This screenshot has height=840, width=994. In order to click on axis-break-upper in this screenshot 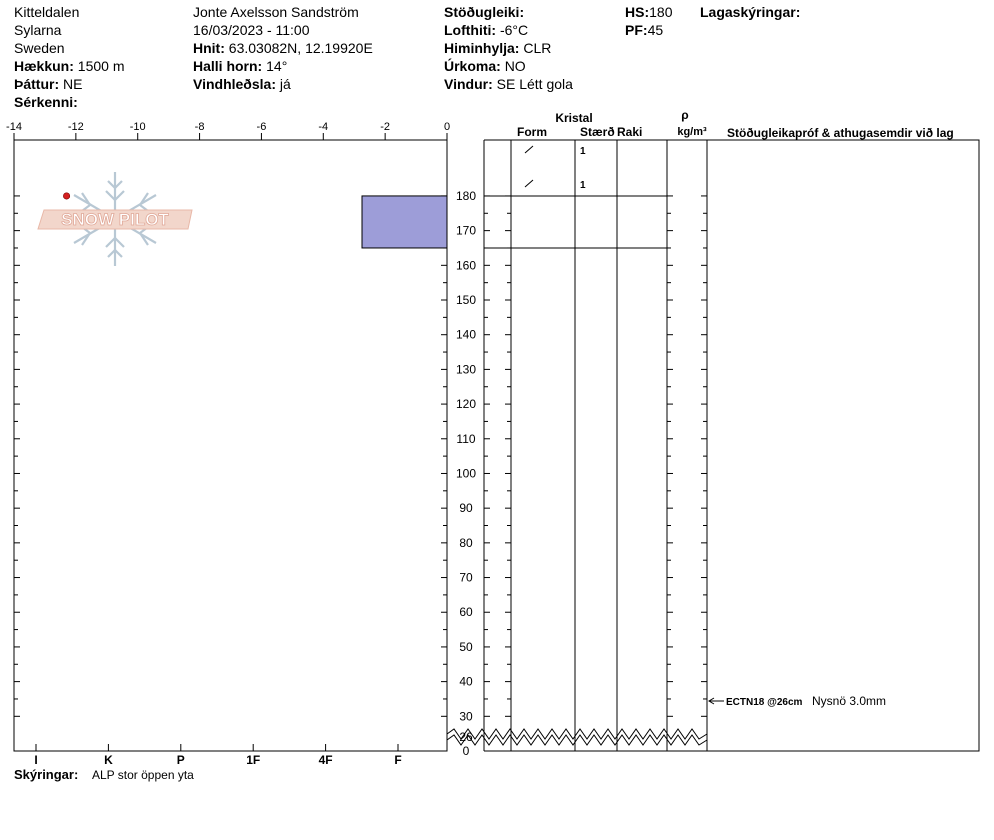, I will do `click(577, 734)`.